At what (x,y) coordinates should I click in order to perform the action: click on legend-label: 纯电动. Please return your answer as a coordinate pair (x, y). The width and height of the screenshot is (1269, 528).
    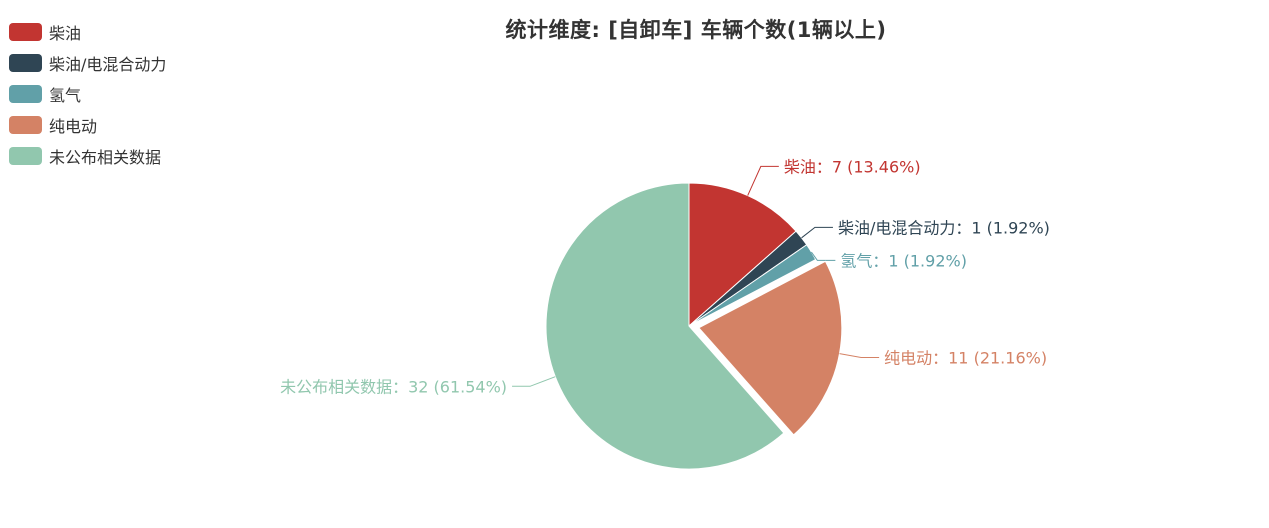
    Looking at the image, I should click on (73, 126).